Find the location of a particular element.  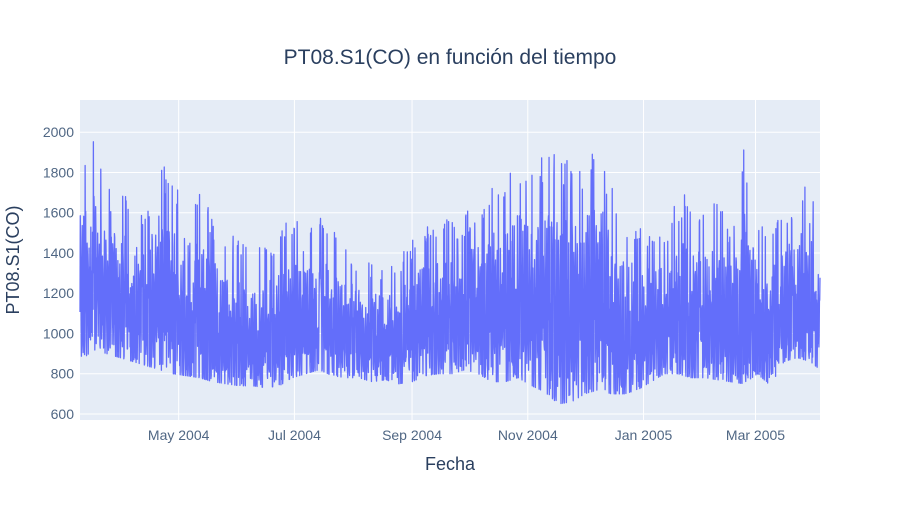

y-tick-label: 1600 is located at coordinates (58, 213).